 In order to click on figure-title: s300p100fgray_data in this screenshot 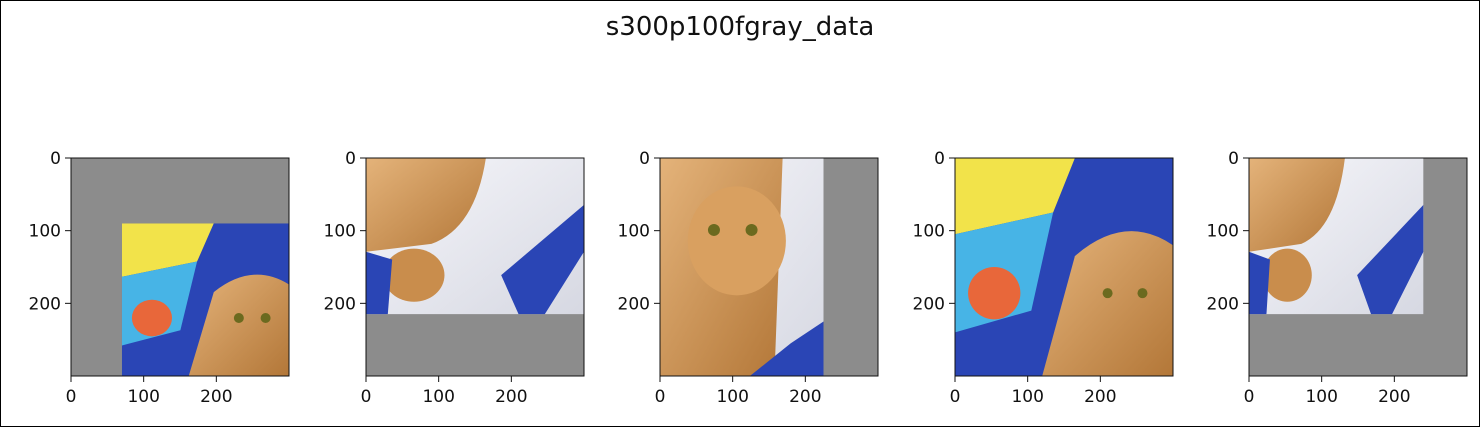, I will do `click(740, 27)`.